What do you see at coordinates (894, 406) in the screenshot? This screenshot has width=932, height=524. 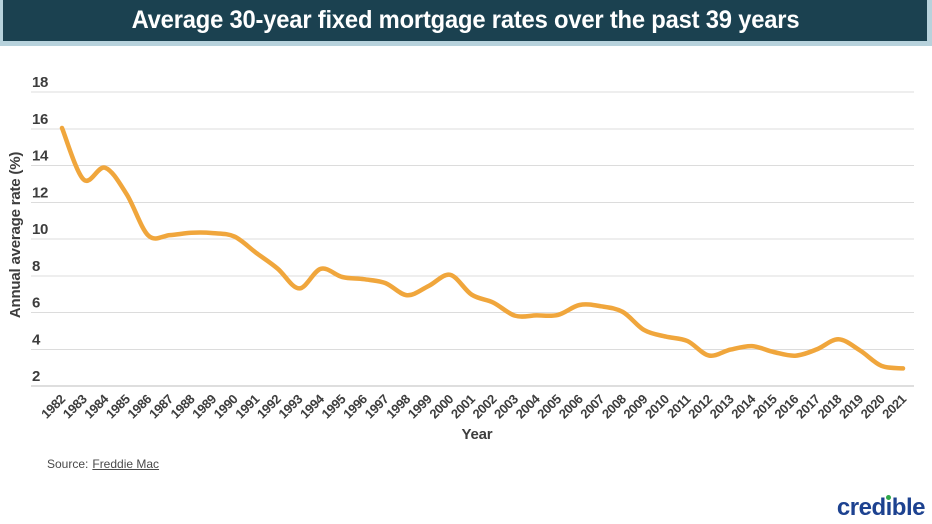 I see `x-tick-label: 2021` at bounding box center [894, 406].